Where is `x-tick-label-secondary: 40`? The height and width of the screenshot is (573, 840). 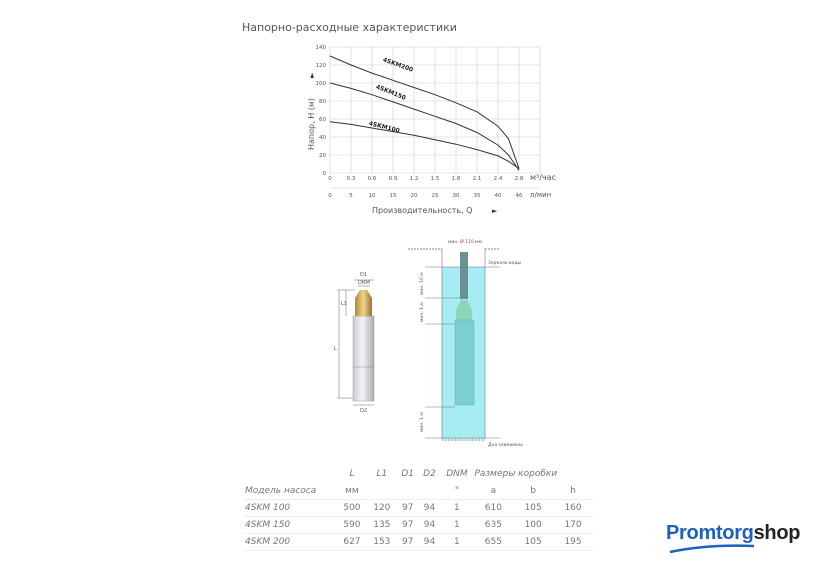 x-tick-label-secondary: 40 is located at coordinates (498, 196).